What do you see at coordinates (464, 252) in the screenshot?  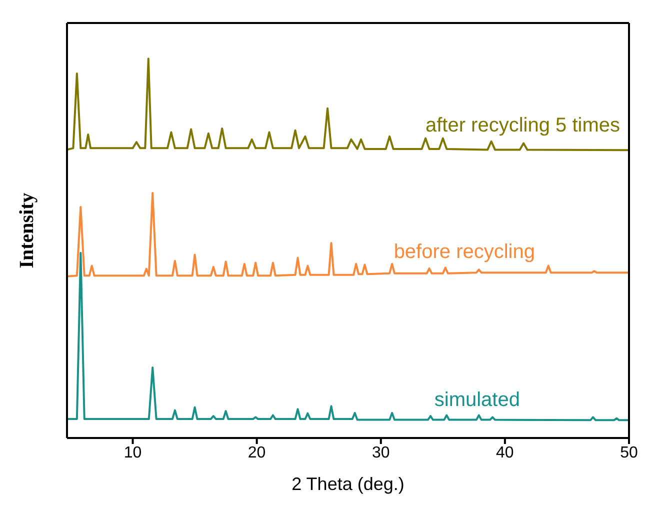 I see `series-label: before recycling` at bounding box center [464, 252].